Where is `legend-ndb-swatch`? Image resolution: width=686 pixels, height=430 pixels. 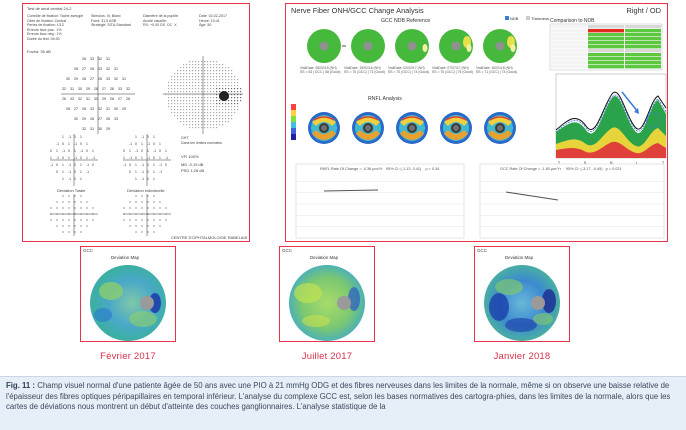
legend-ndb-swatch is located at coordinates (507, 18).